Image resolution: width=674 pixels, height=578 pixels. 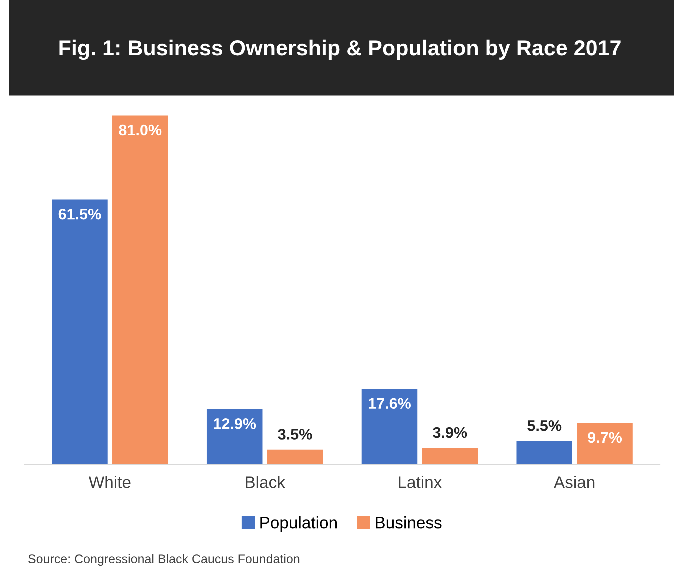 What do you see at coordinates (545, 426) in the screenshot?
I see `data-label: 5.5%` at bounding box center [545, 426].